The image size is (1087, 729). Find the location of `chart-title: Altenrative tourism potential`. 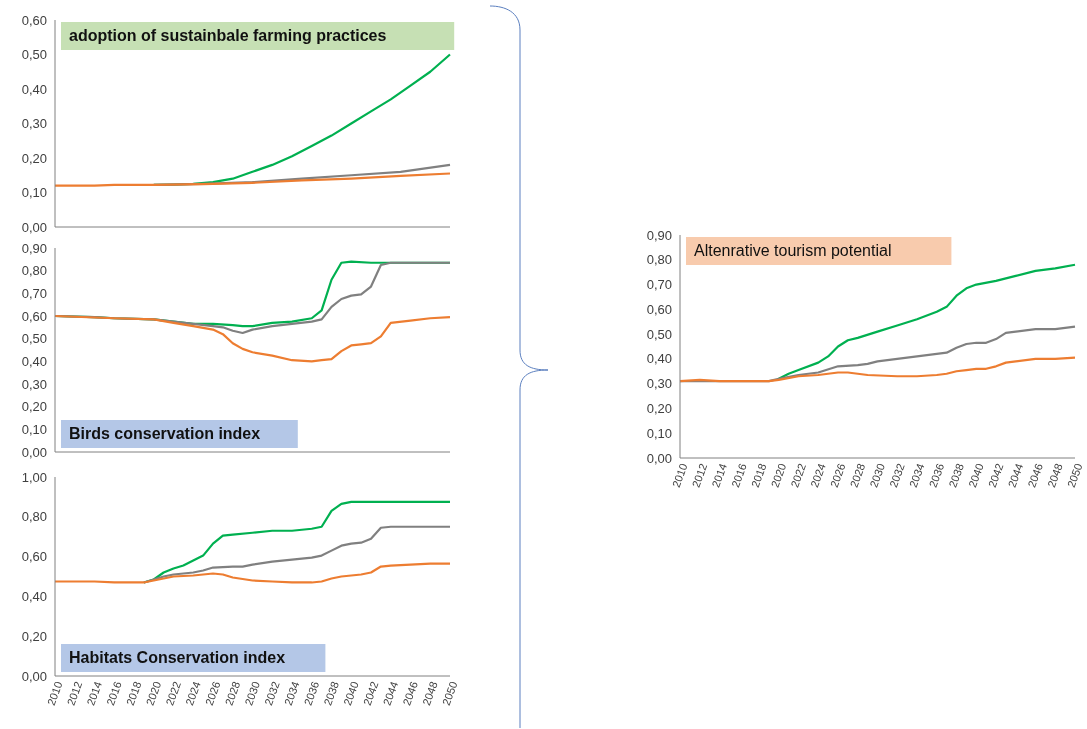

chart-title: Altenrative tourism potential is located at coordinates (793, 250).